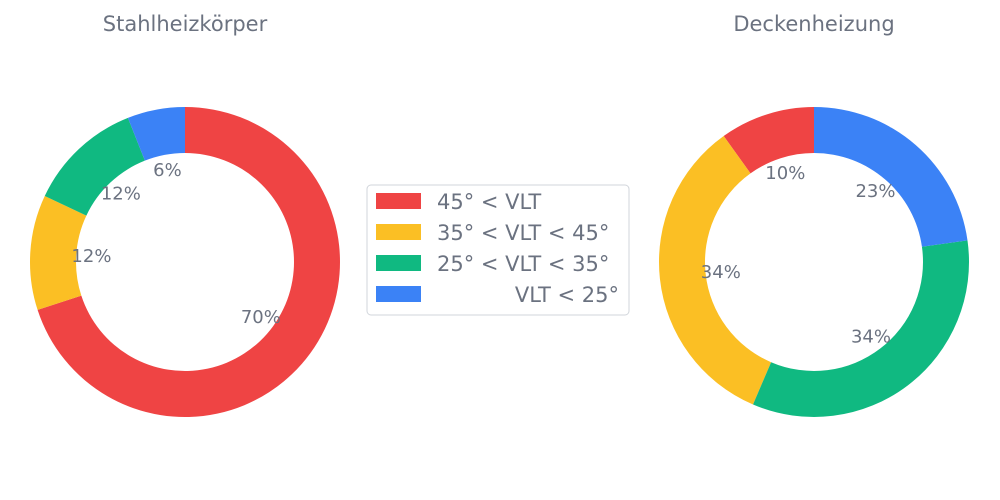 This screenshot has width=1000, height=500. I want to click on chart-title: Deckenheizung, so click(813, 24).